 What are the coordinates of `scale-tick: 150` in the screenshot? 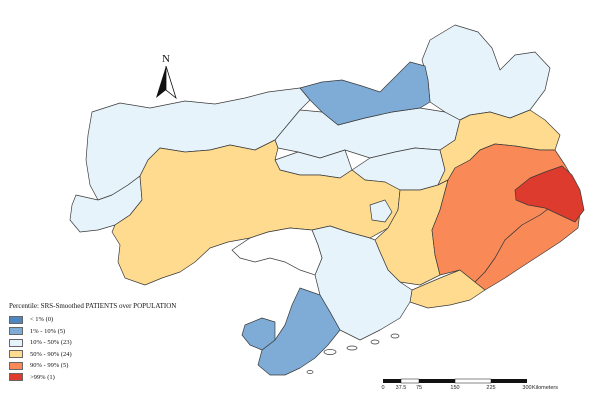 It's located at (454, 388).